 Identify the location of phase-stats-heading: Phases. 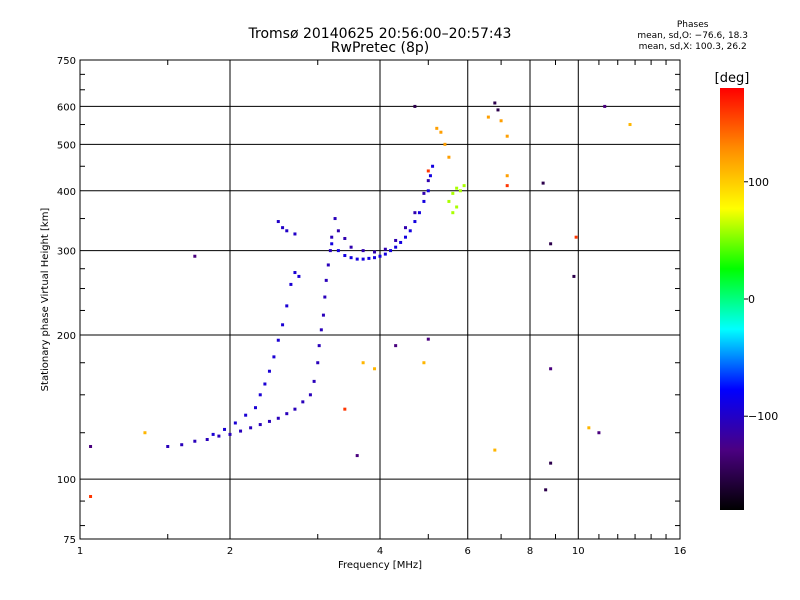
(692, 25).